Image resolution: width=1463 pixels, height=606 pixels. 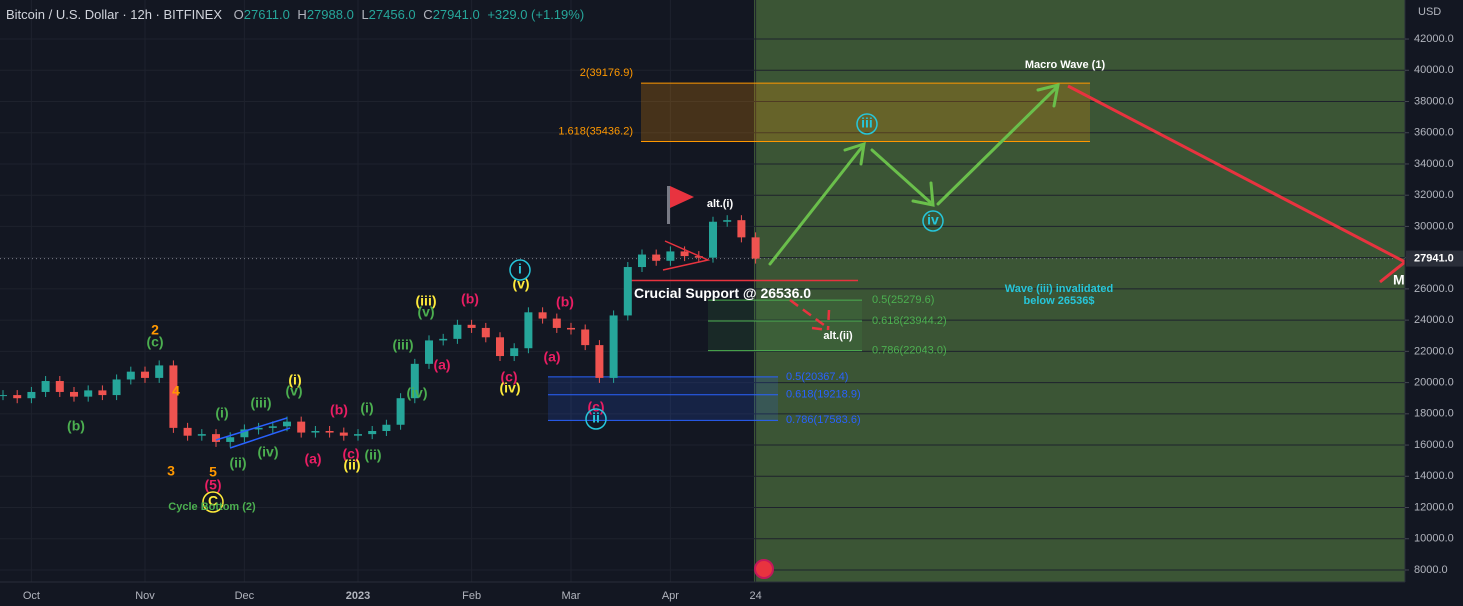 What do you see at coordinates (1434, 289) in the screenshot?
I see `y-tick-label: 26000.0` at bounding box center [1434, 289].